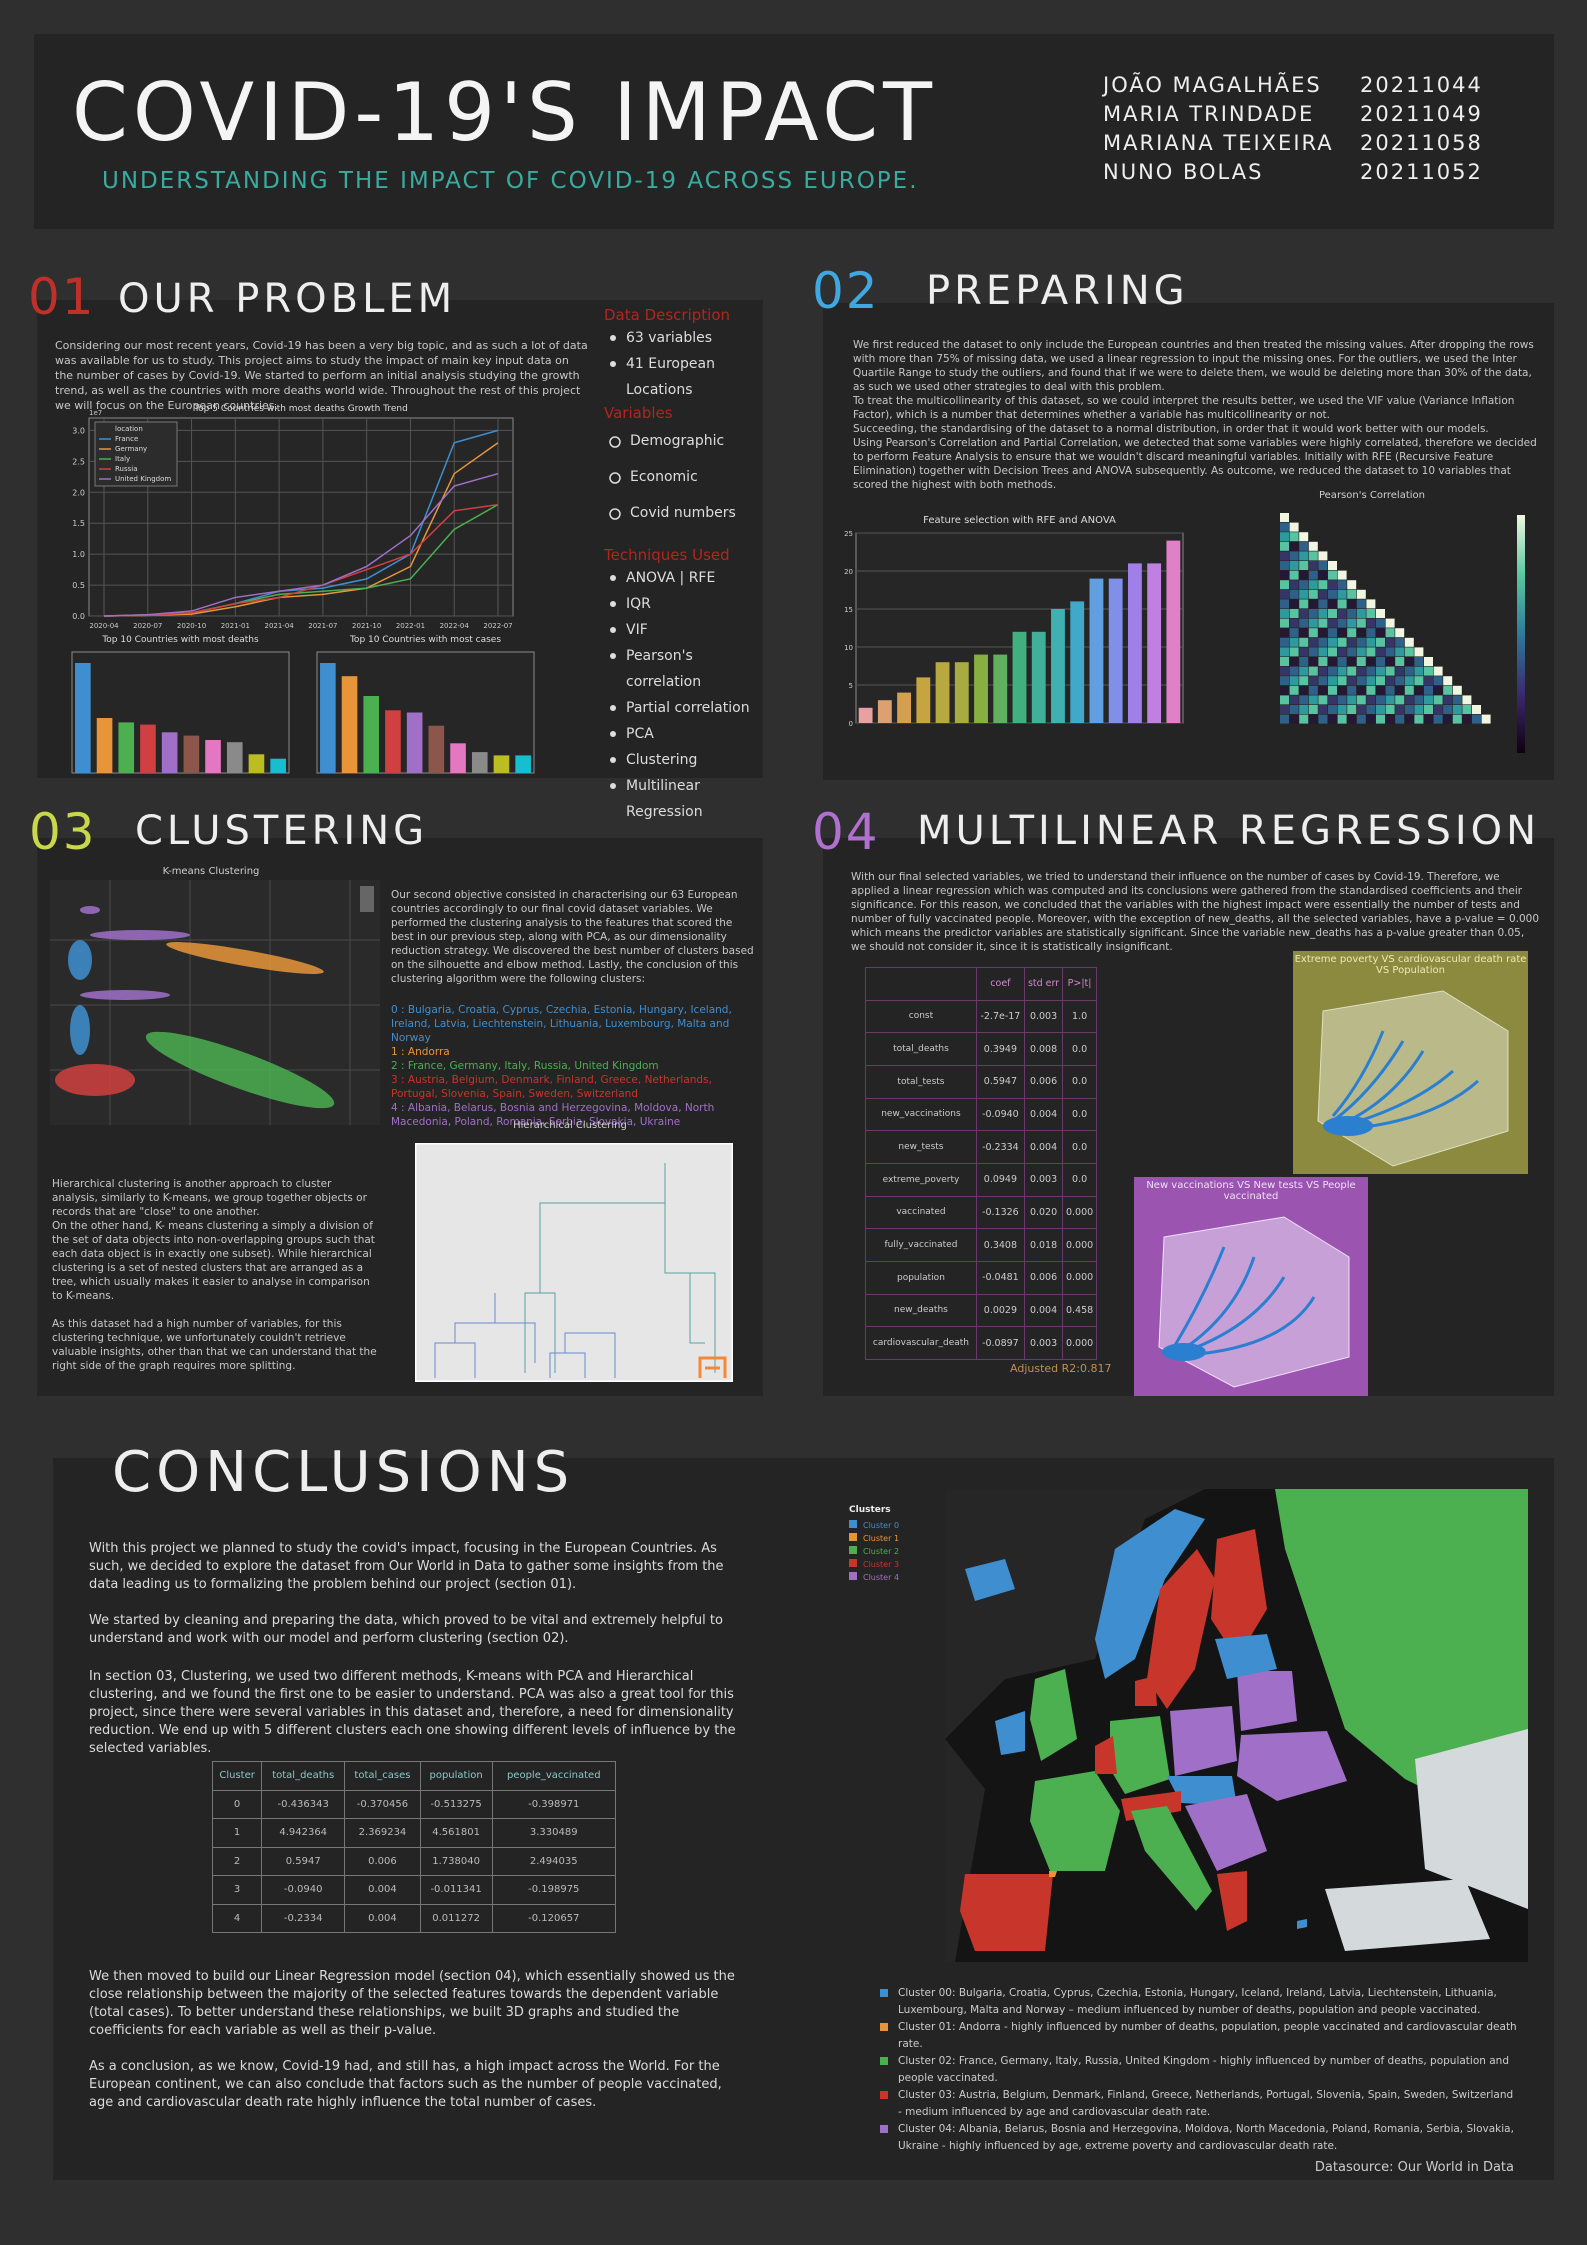  Describe the element at coordinates (884, 2061) in the screenshot. I see `note-swatch` at that location.